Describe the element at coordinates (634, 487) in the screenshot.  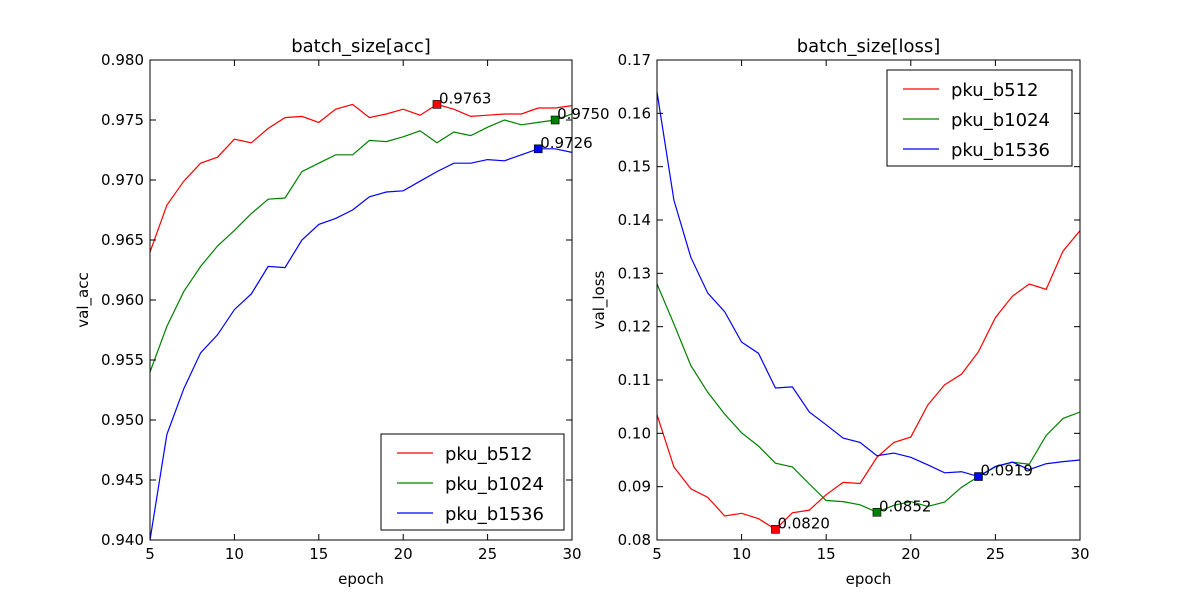
I see `y-tick-label: 0.09` at that location.